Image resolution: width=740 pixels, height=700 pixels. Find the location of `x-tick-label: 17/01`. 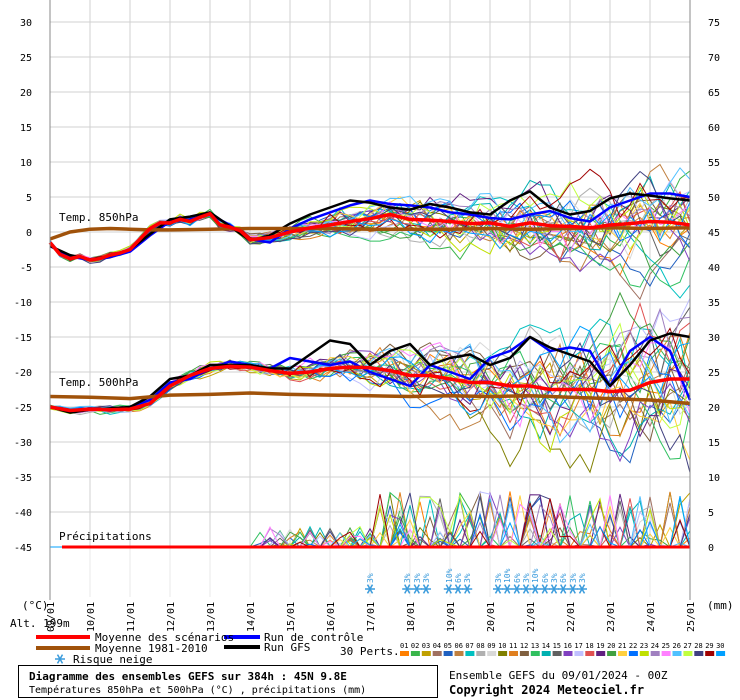

x-tick-label: 17/01 is located at coordinates (371, 617).